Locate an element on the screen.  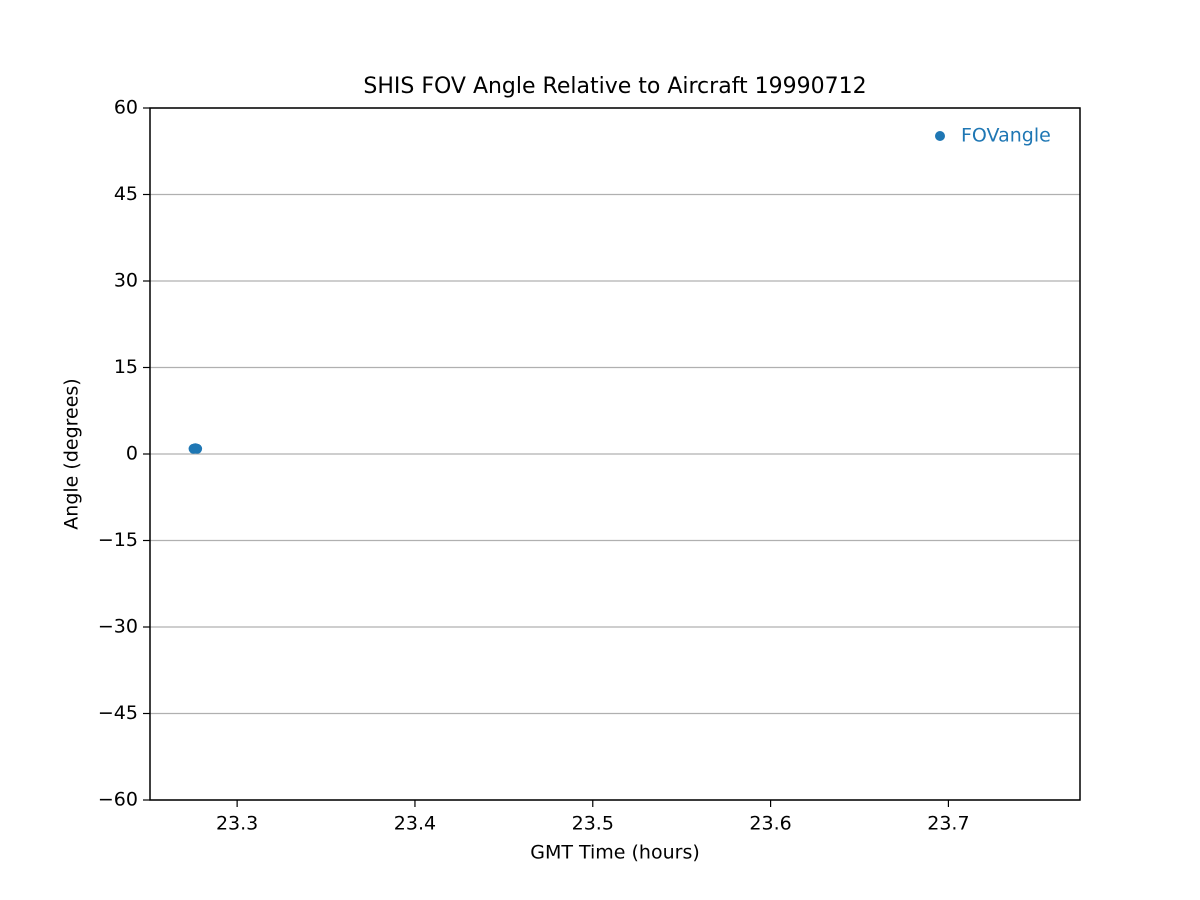
x-tick-label: 23.4 is located at coordinates (415, 824).